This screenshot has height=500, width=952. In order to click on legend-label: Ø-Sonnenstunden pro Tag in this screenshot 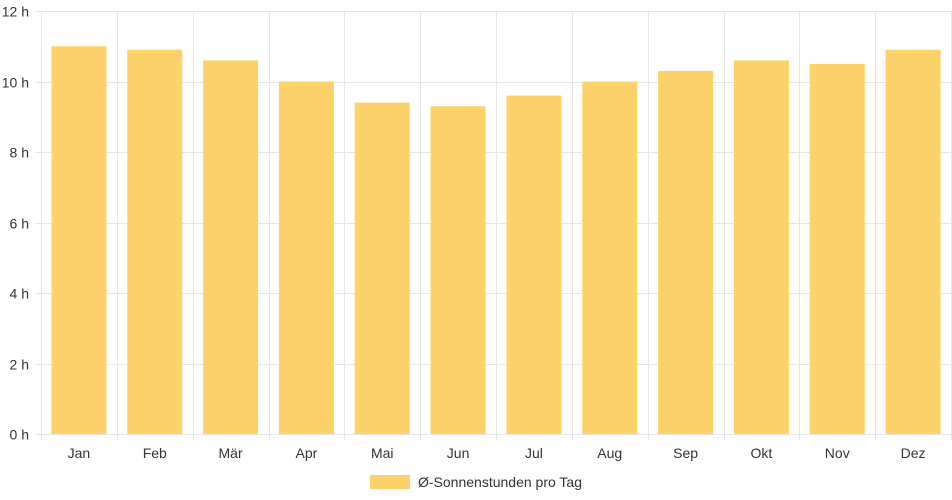, I will do `click(500, 482)`.